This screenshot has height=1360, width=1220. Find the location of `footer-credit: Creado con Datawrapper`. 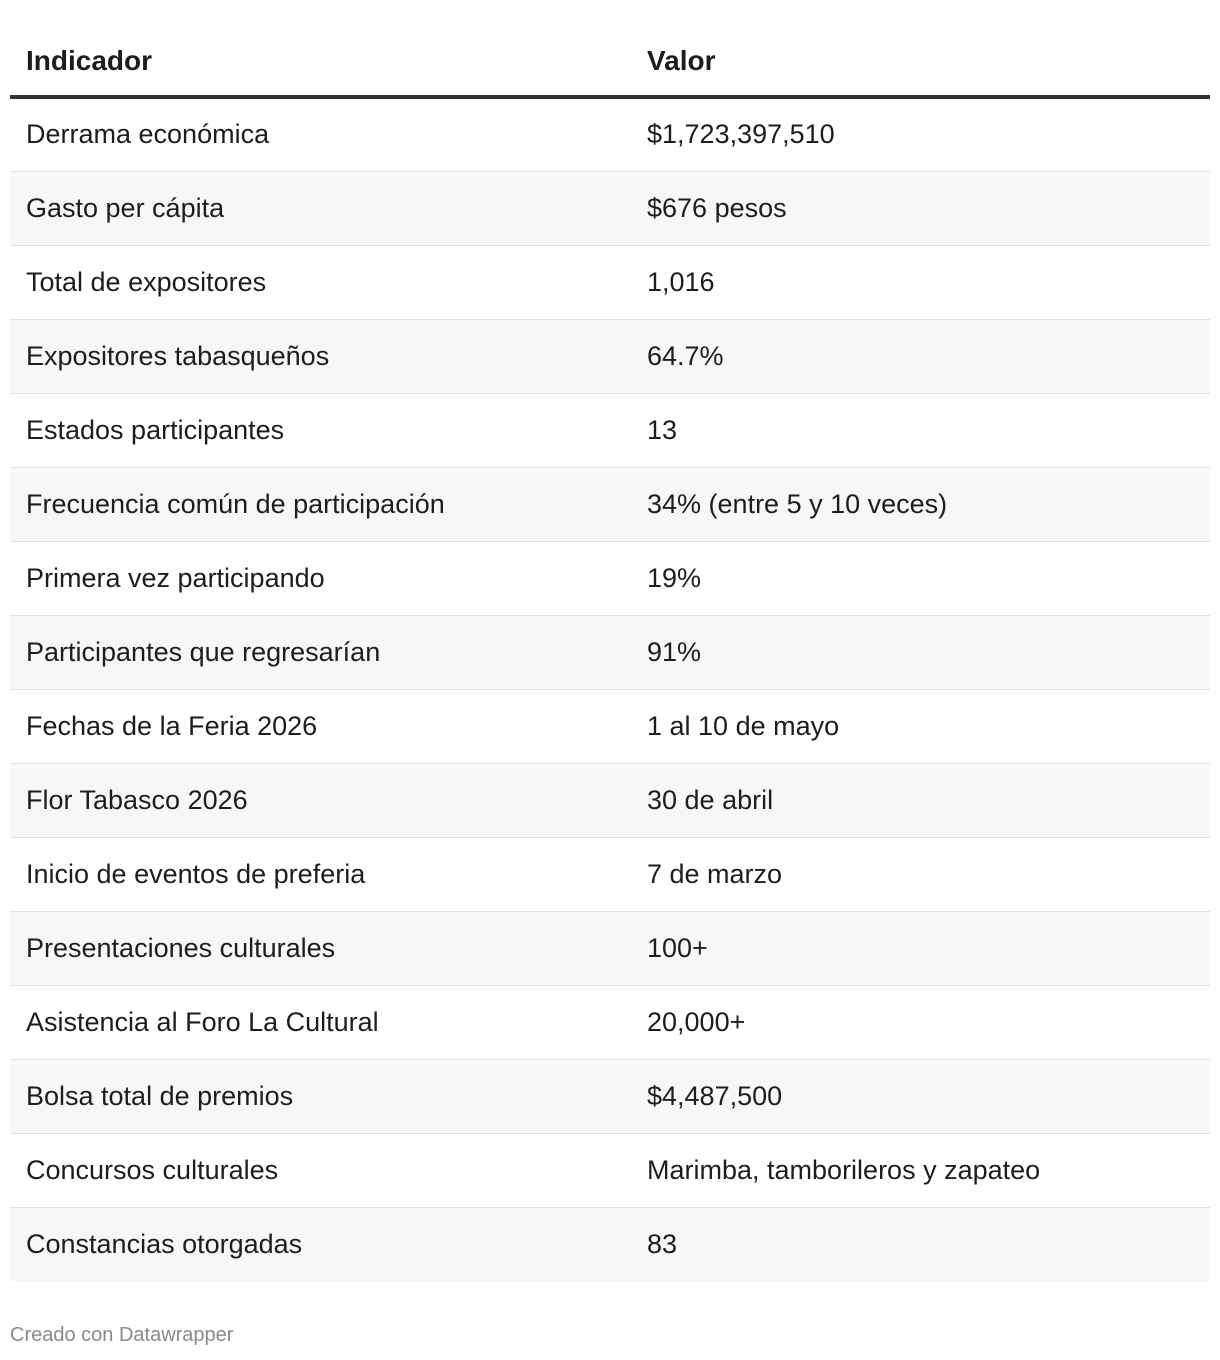

footer-credit: Creado con Datawrapper is located at coordinates (122, 1335).